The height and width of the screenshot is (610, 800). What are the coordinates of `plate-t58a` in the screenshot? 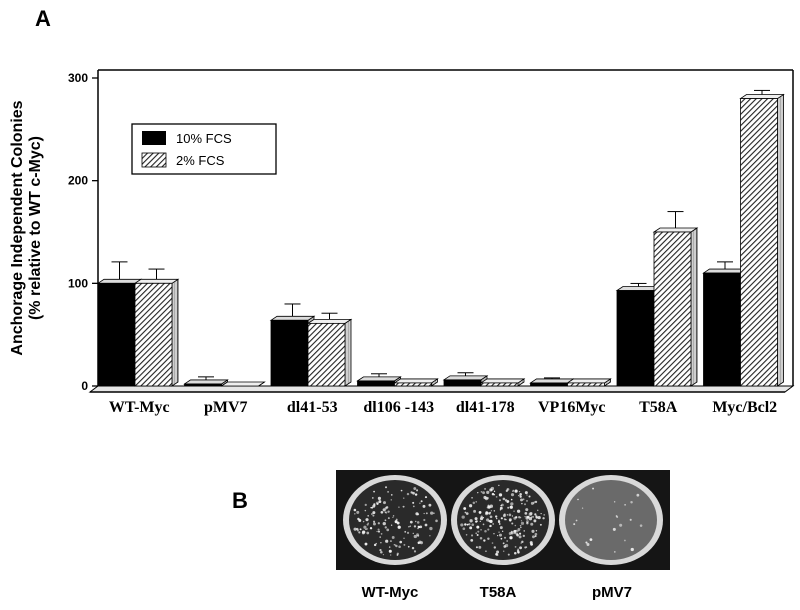 It's located at (503, 520).